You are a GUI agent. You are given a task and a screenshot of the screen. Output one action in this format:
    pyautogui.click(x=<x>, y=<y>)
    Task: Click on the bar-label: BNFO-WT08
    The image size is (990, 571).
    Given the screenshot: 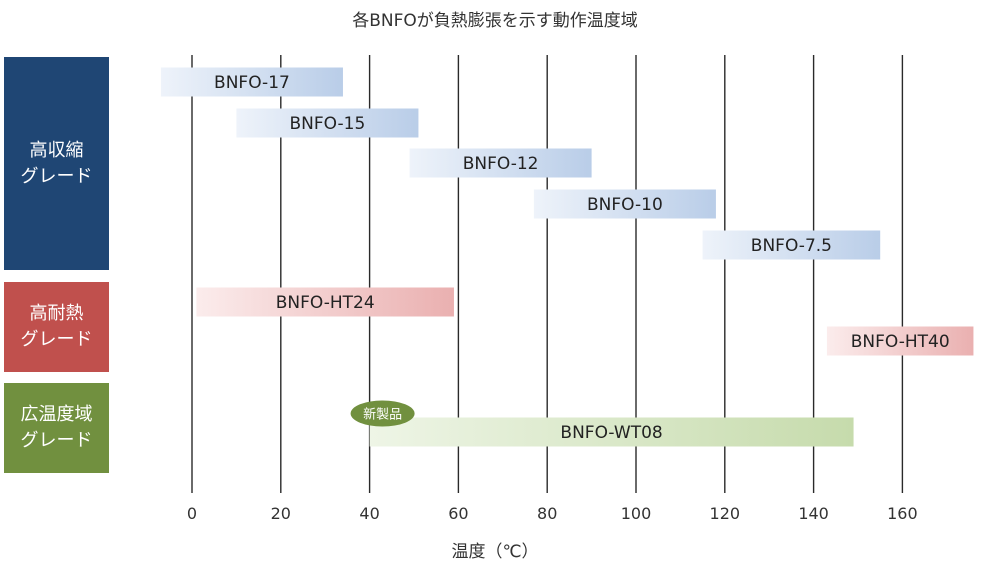 What is the action you would take?
    pyautogui.click(x=611, y=433)
    